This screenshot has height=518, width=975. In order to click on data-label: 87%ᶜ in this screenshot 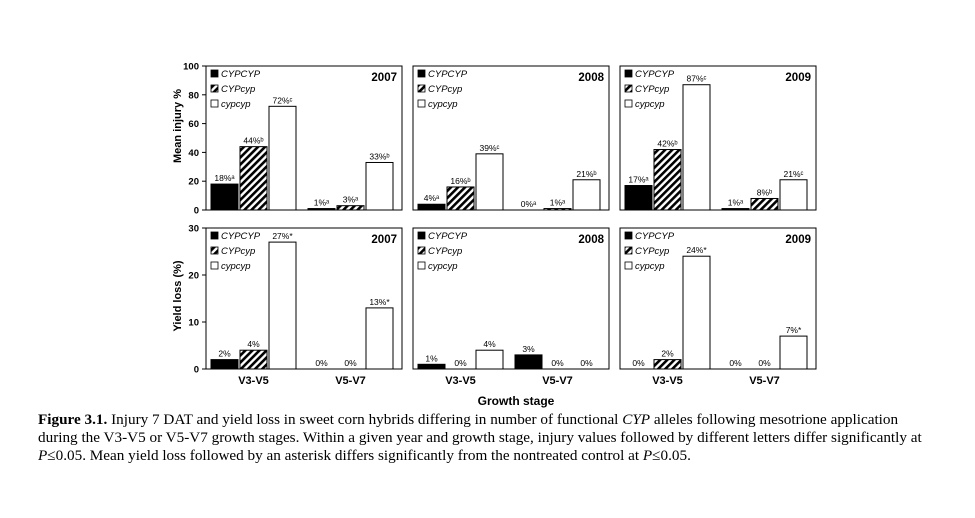, I will do `click(696, 79)`.